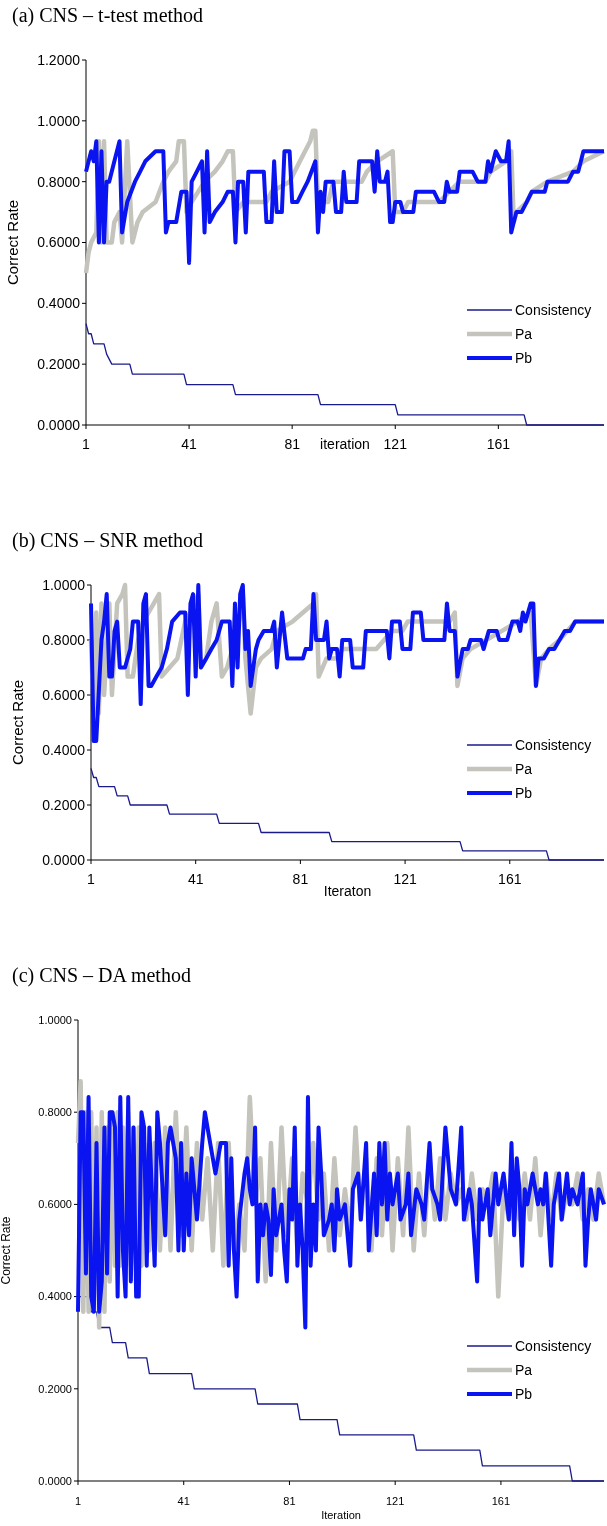  I want to click on x-axis-title: iteration, so click(345, 444).